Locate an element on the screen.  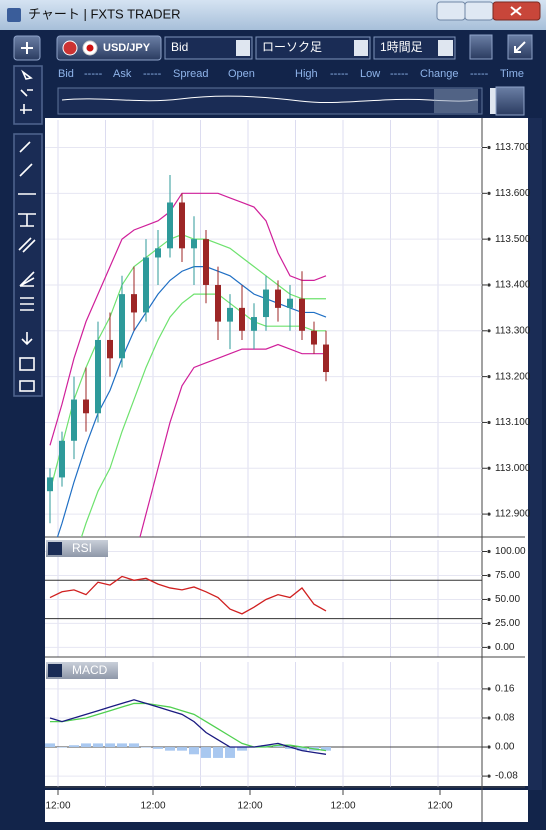
scroll-button is located at coordinates (481, 47).